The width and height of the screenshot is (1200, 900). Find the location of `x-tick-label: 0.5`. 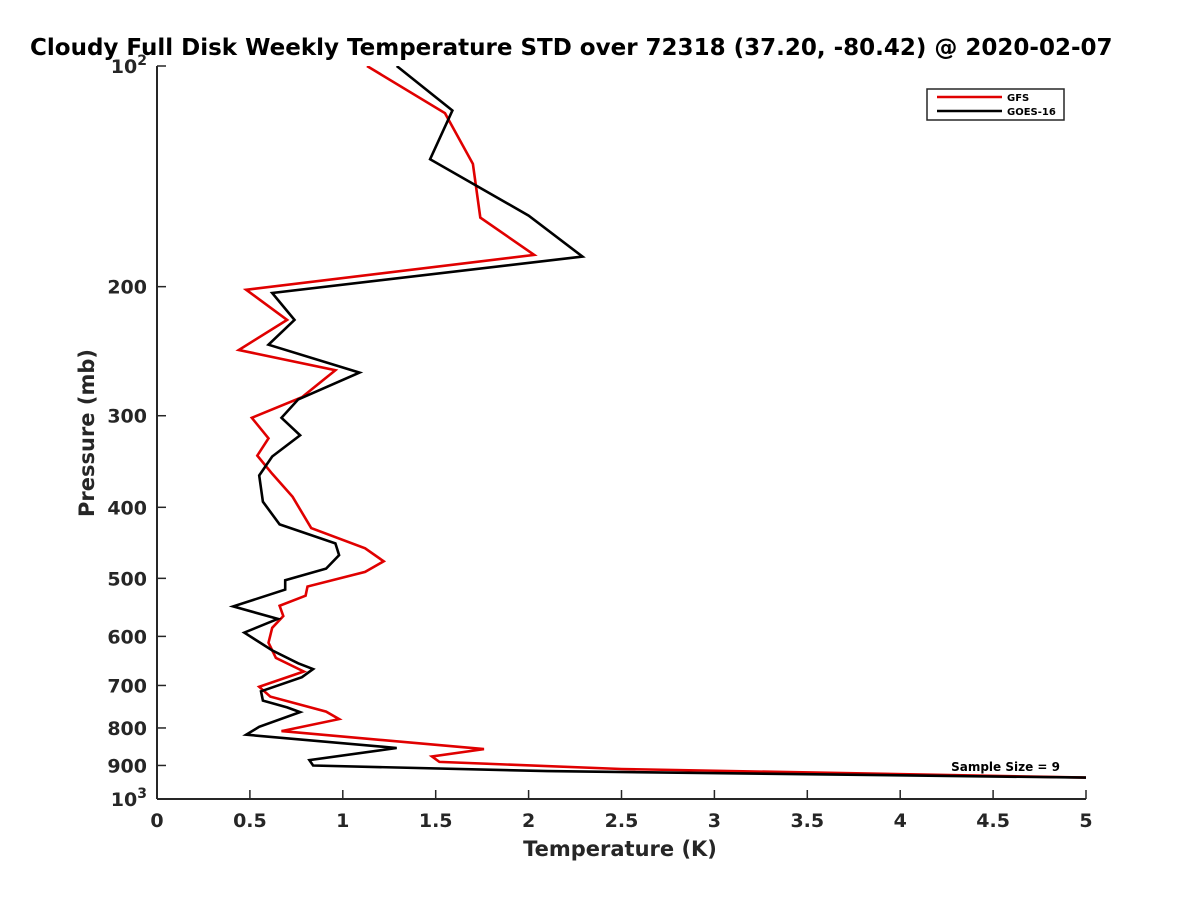

x-tick-label: 0.5 is located at coordinates (250, 821).